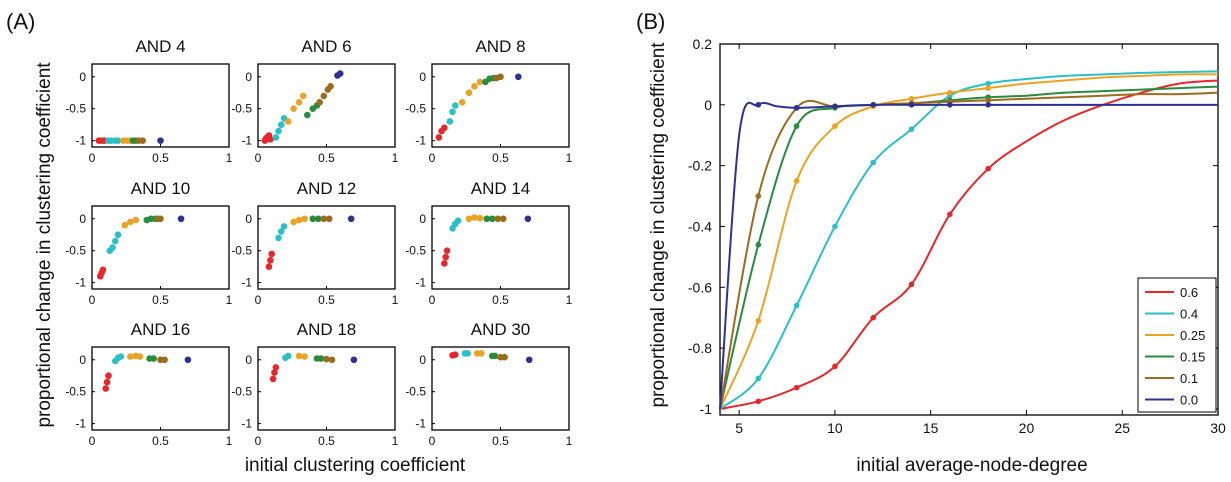 Image resolution: width=1231 pixels, height=482 pixels. I want to click on subplot: AND 4 0 0.5 1 0 -0.5 -1, so click(148, 101).